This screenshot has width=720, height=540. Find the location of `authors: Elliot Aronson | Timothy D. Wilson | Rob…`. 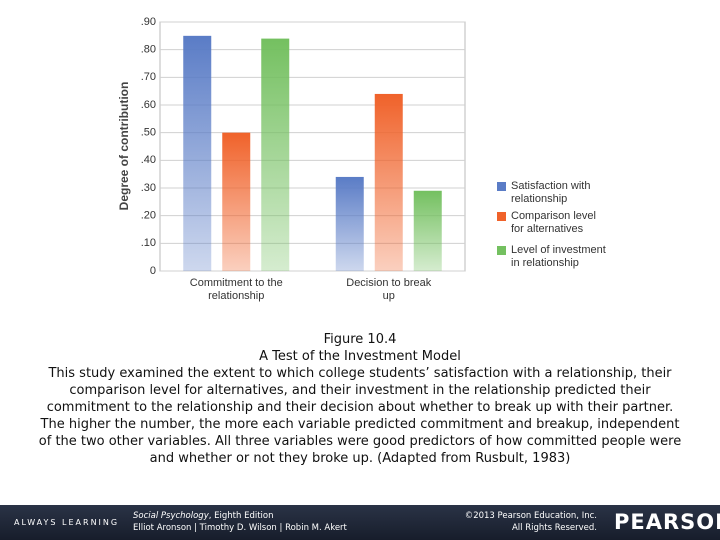

authors: Elliot Aronson | Timothy D. Wilson | Rob… is located at coordinates (240, 528).